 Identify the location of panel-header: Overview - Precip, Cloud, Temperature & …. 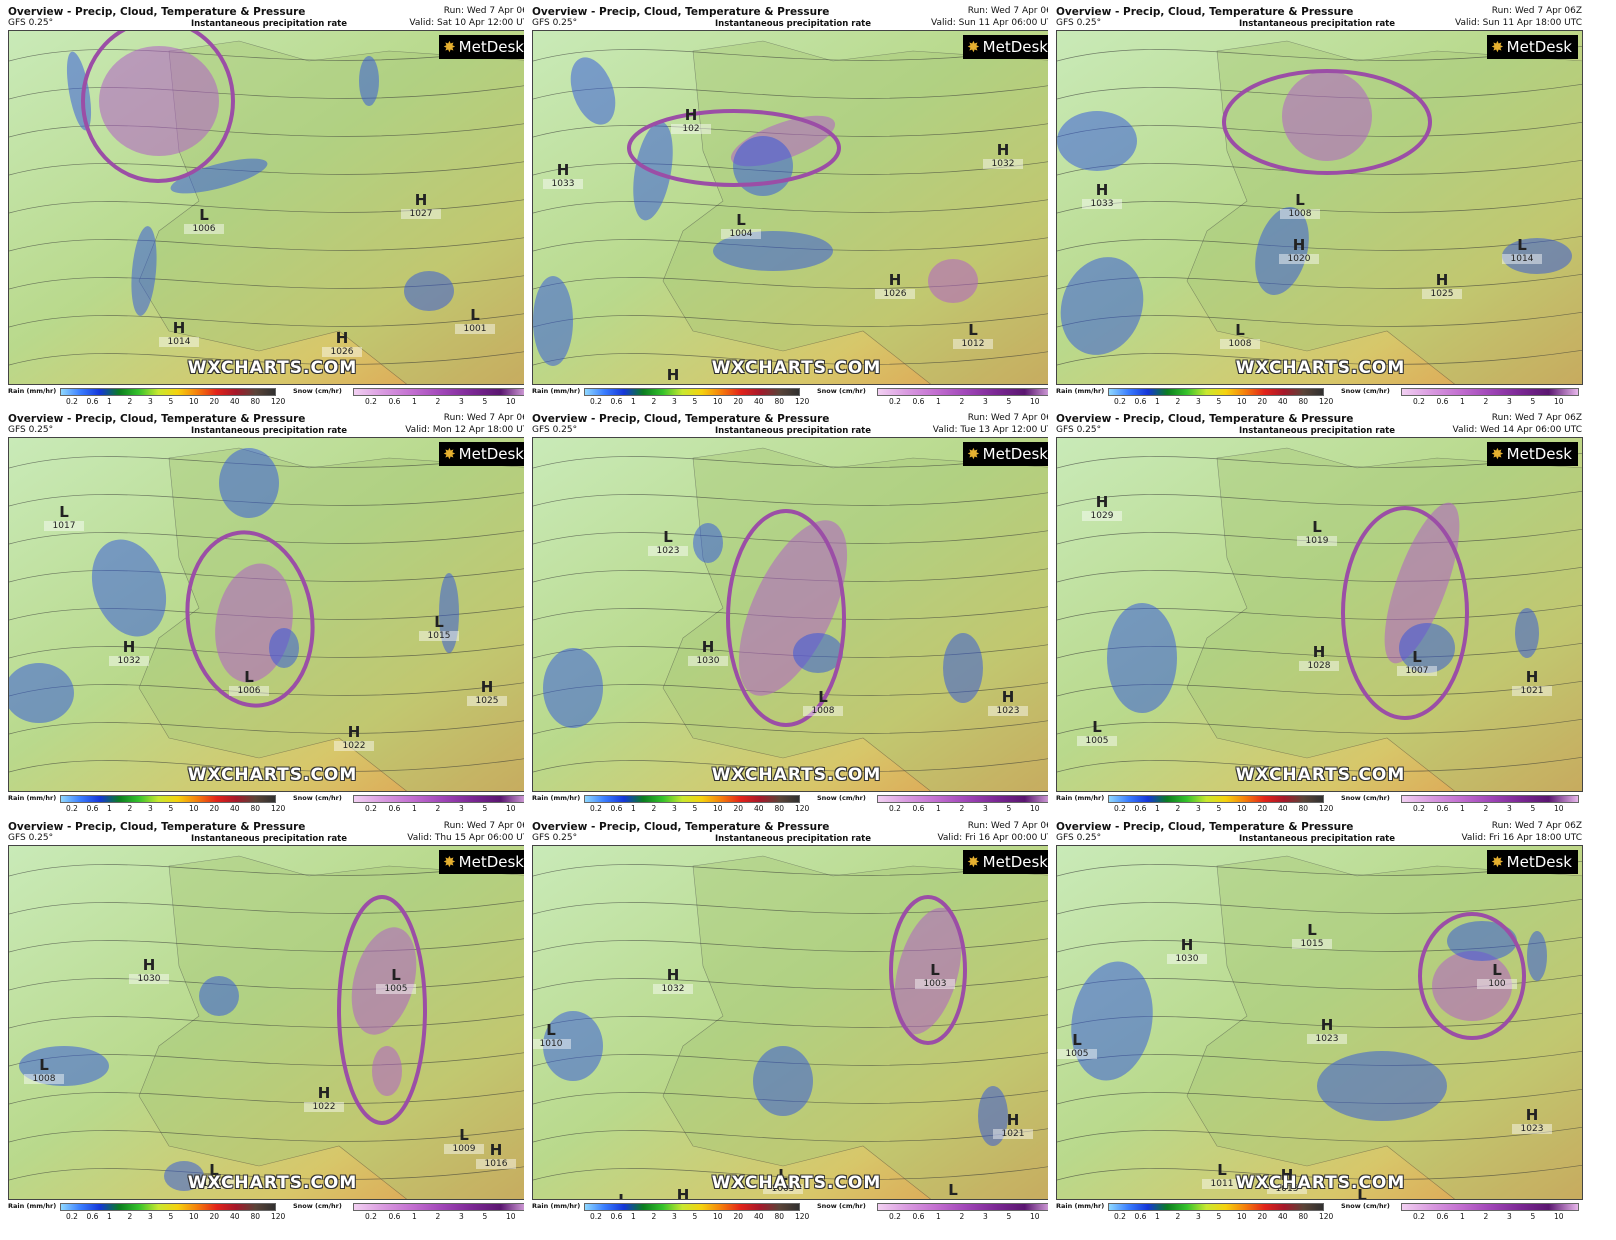
(269, 830).